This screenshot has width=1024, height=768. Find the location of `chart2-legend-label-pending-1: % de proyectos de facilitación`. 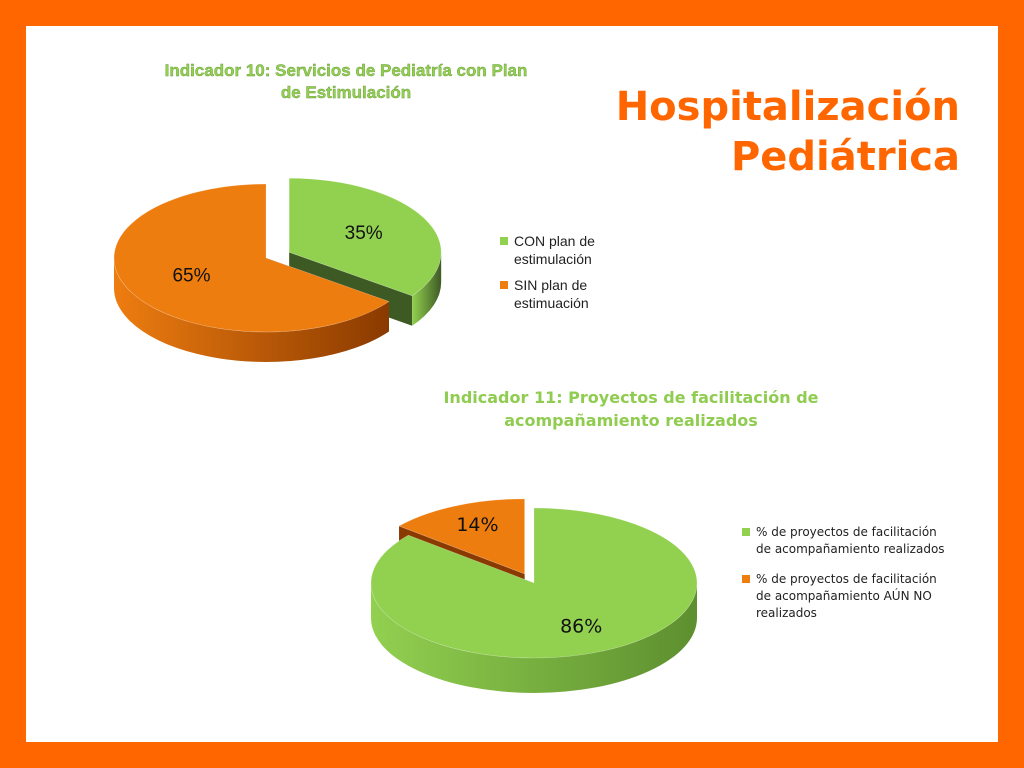

chart2-legend-label-pending-1: % de proyectos de facilitación is located at coordinates (846, 579).